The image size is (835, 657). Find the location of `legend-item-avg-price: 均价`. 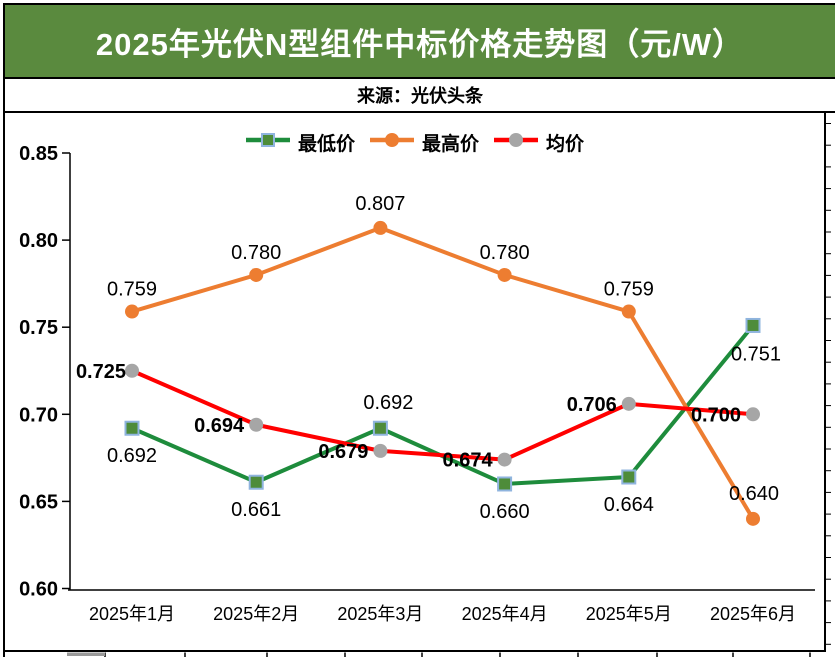

legend-item-avg-price: 均价 is located at coordinates (538, 142).